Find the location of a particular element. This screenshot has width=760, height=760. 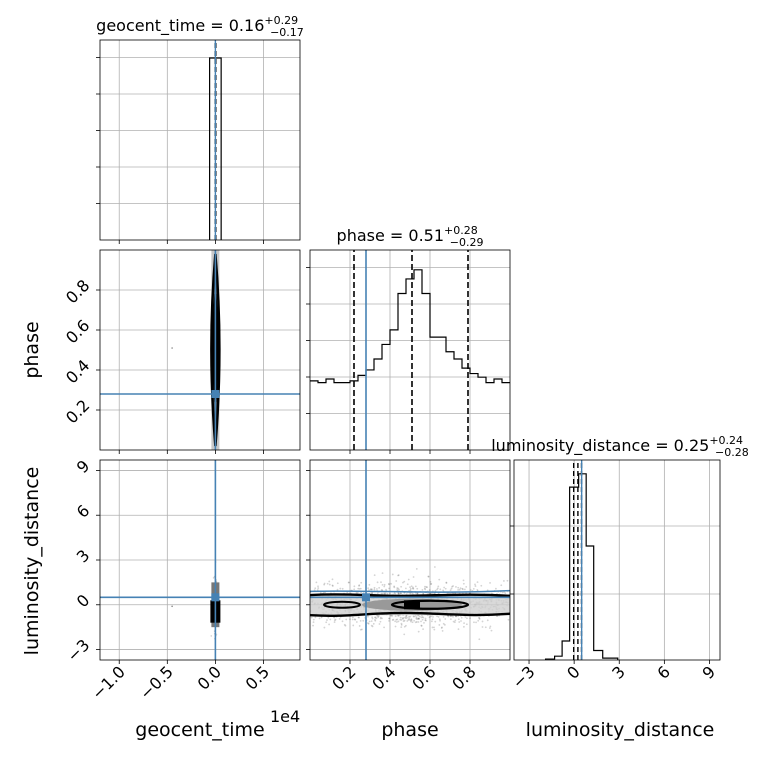

panel-luminosity_distance-vs-geocent_time: −1.0 −0.5 0.0 0.5 −3 0 3 6 9 is located at coordinates (182, 579).